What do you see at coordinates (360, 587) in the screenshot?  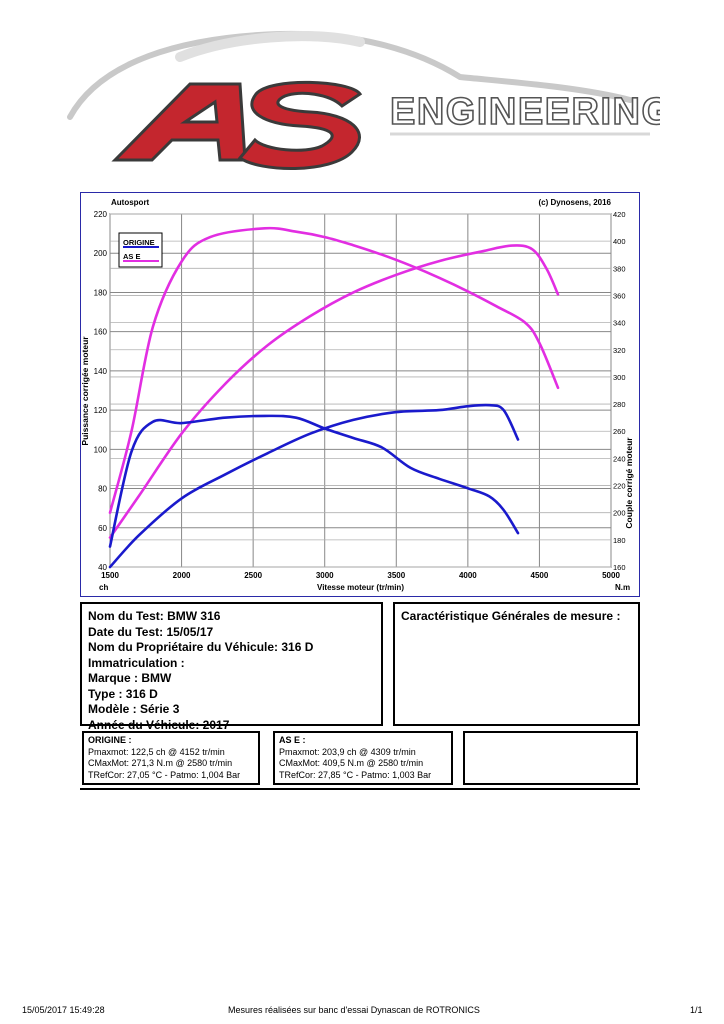 I see `x-axis-label: Vitesse moteur (tr/min)` at bounding box center [360, 587].